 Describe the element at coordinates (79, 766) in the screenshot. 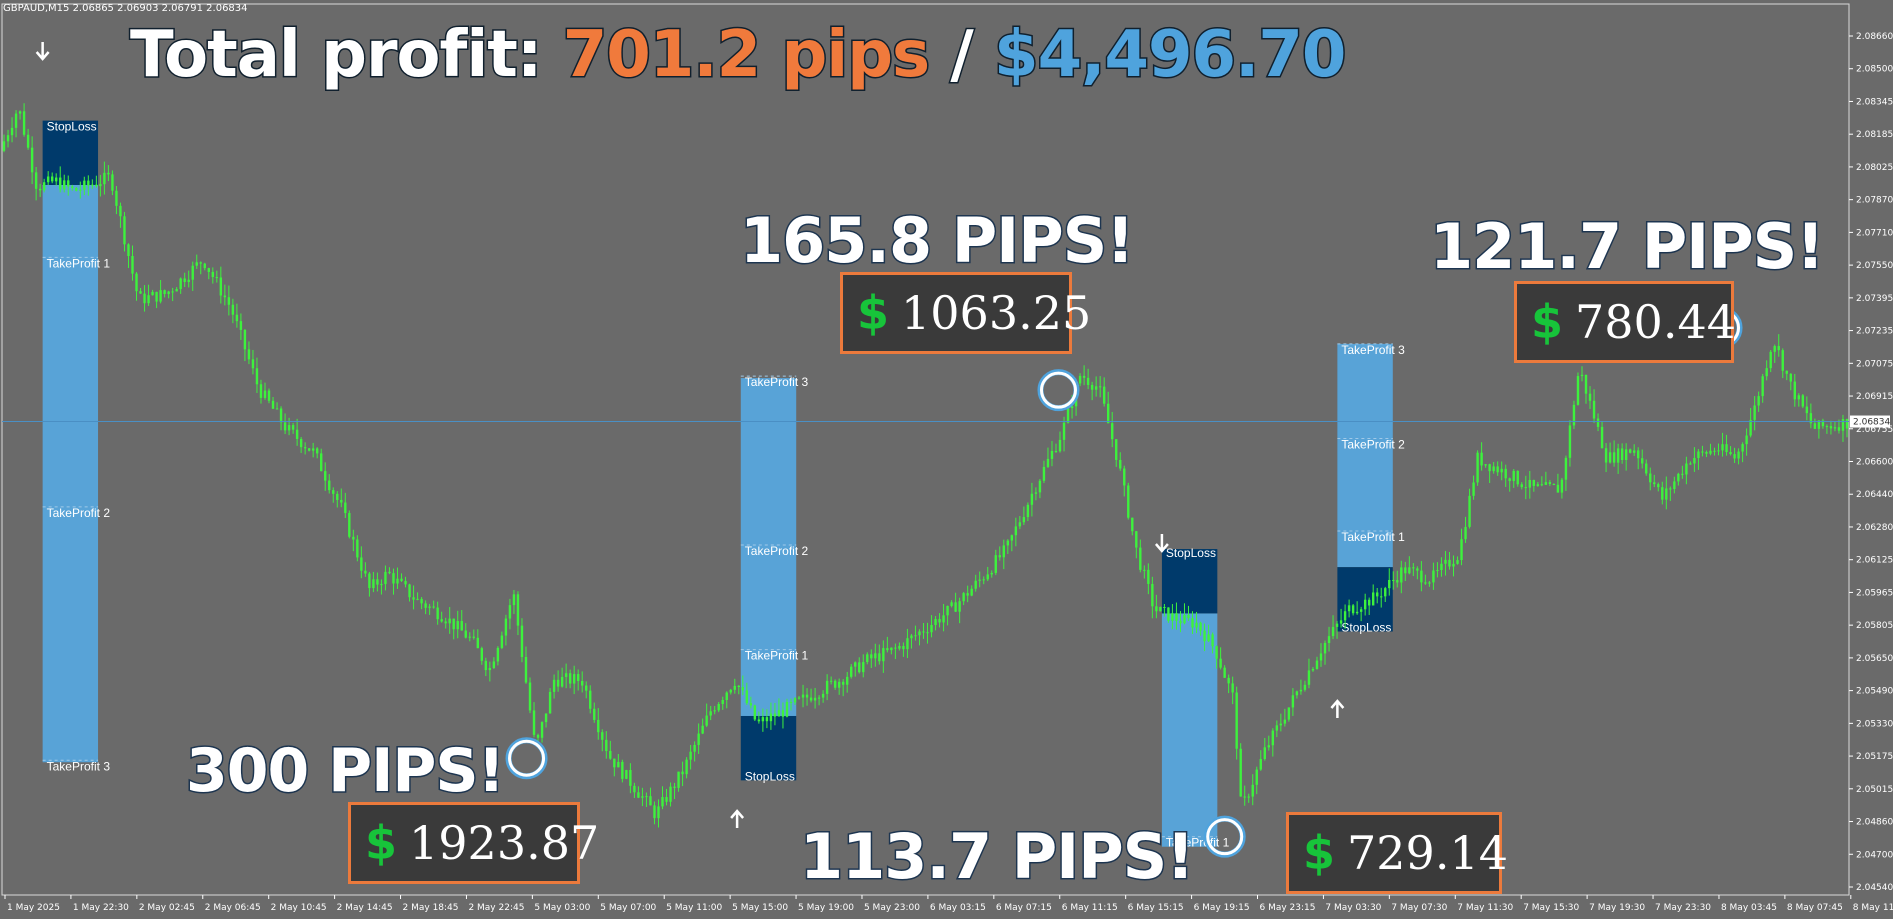

I see `zone-label: TakeProfit 3` at that location.